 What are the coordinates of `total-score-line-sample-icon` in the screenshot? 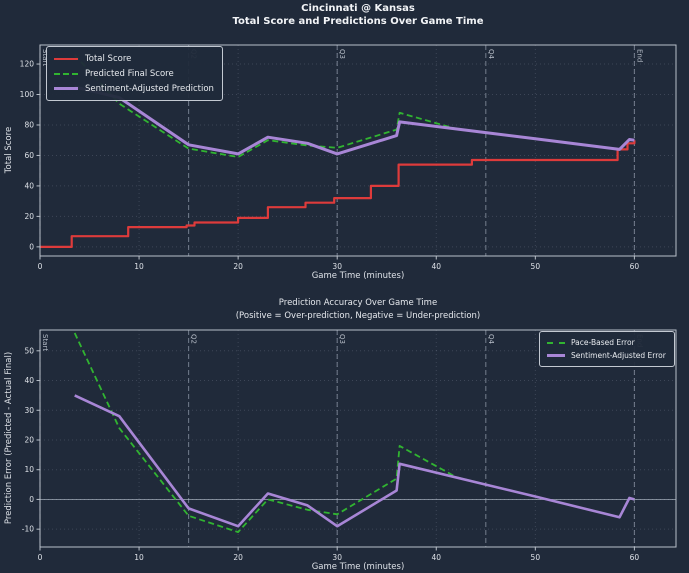 It's located at (66, 58).